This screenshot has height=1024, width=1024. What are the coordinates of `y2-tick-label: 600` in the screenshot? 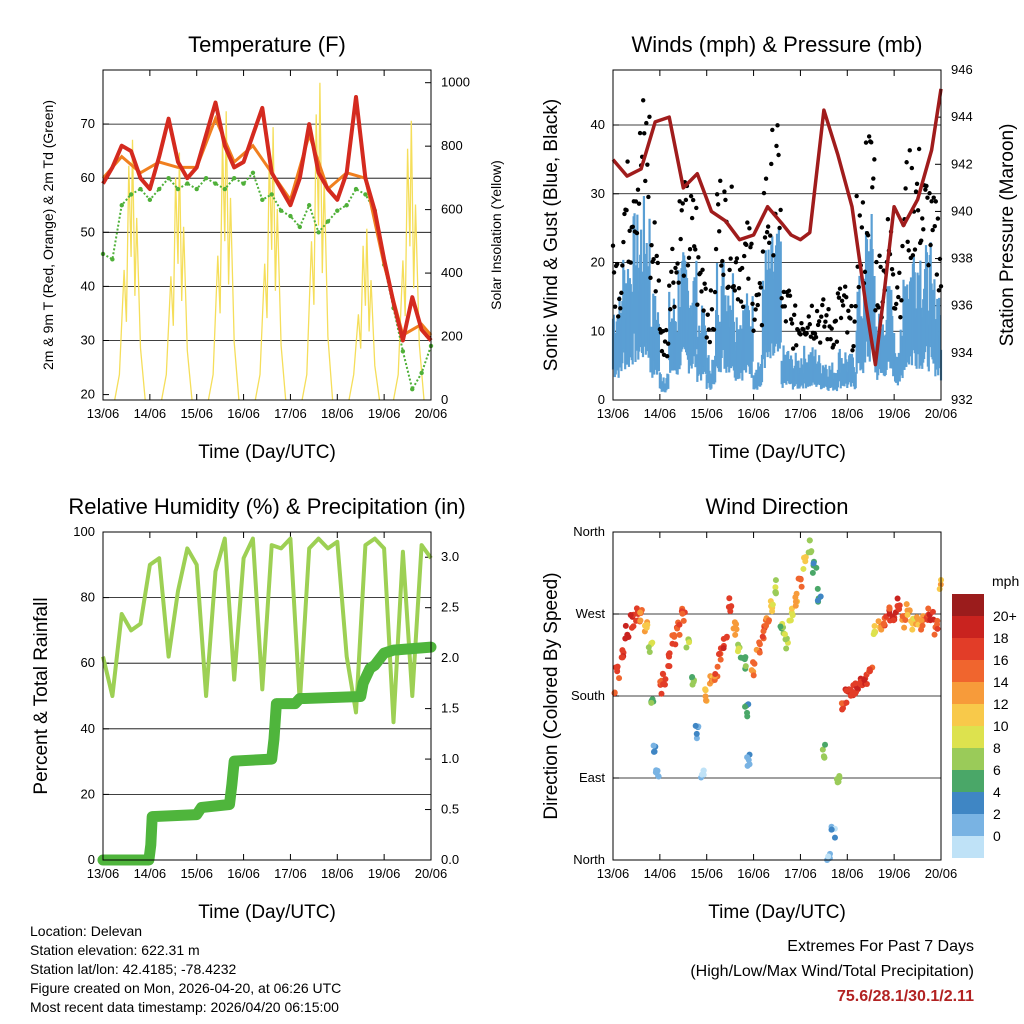 It's located at (452, 209).